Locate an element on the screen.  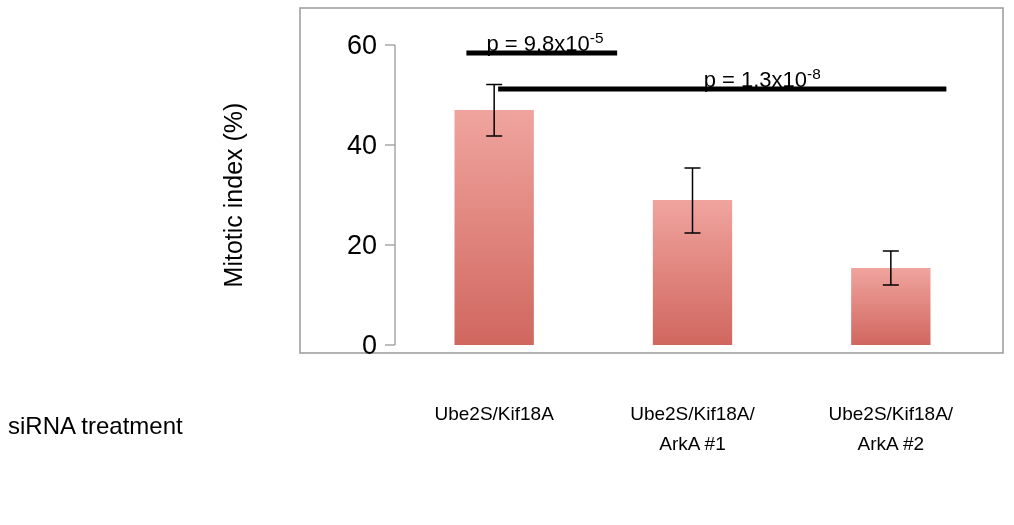
y-tick-label: 0 is located at coordinates (369, 345).